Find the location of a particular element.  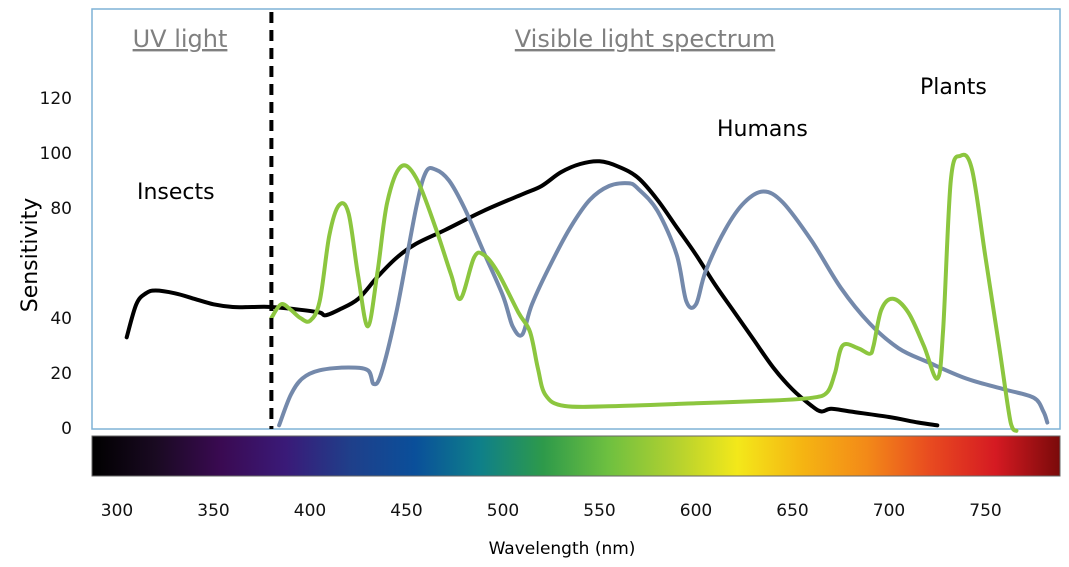

x-tick-label: 500 is located at coordinates (503, 511).